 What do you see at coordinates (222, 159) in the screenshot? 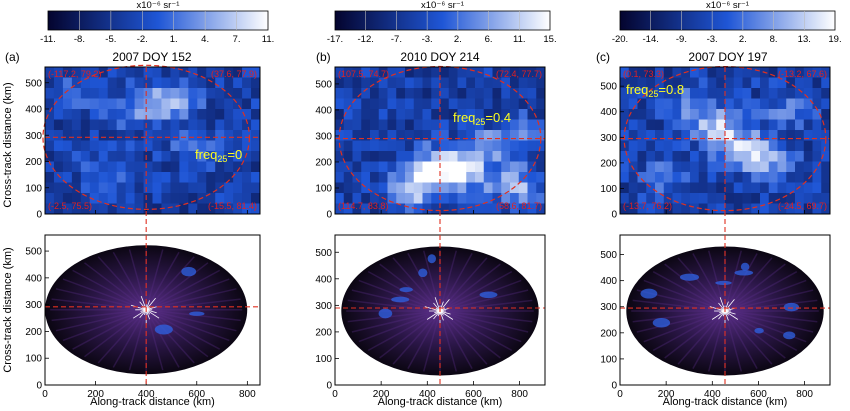
I see `freq-subscript: 25` at bounding box center [222, 159].